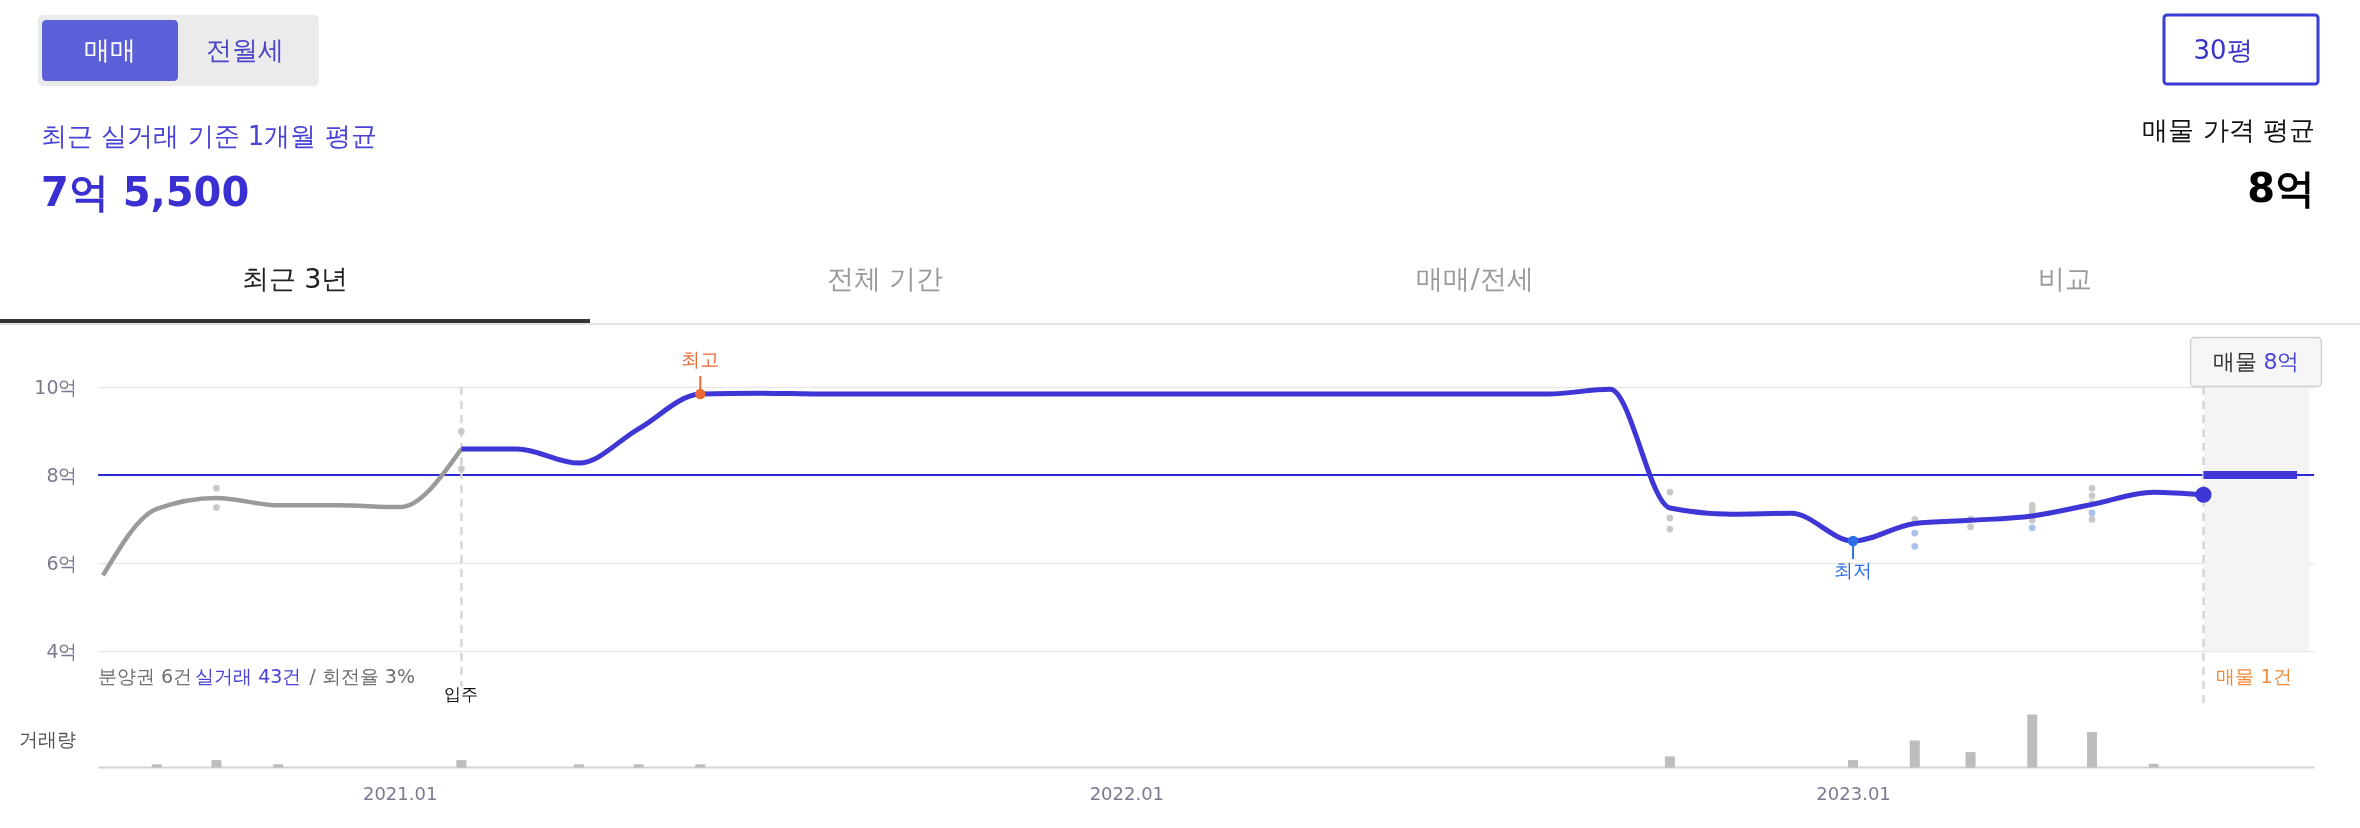 The width and height of the screenshot is (2360, 828). What do you see at coordinates (2254, 675) in the screenshot?
I see `ref-line-label: 매물 1건` at bounding box center [2254, 675].